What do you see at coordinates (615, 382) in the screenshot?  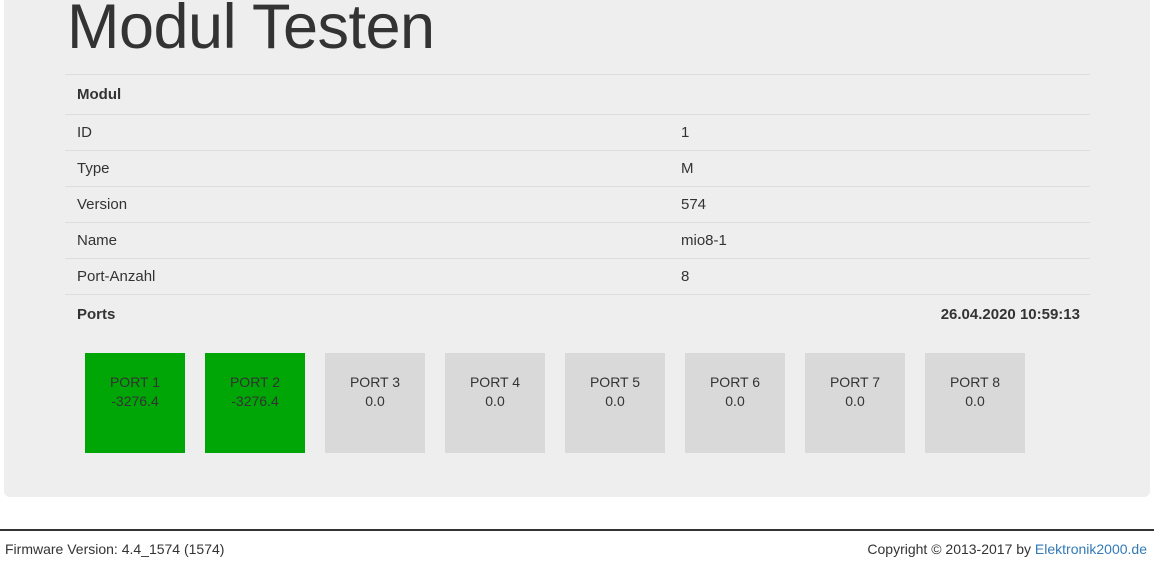 I see `port-name: PORT 5` at bounding box center [615, 382].